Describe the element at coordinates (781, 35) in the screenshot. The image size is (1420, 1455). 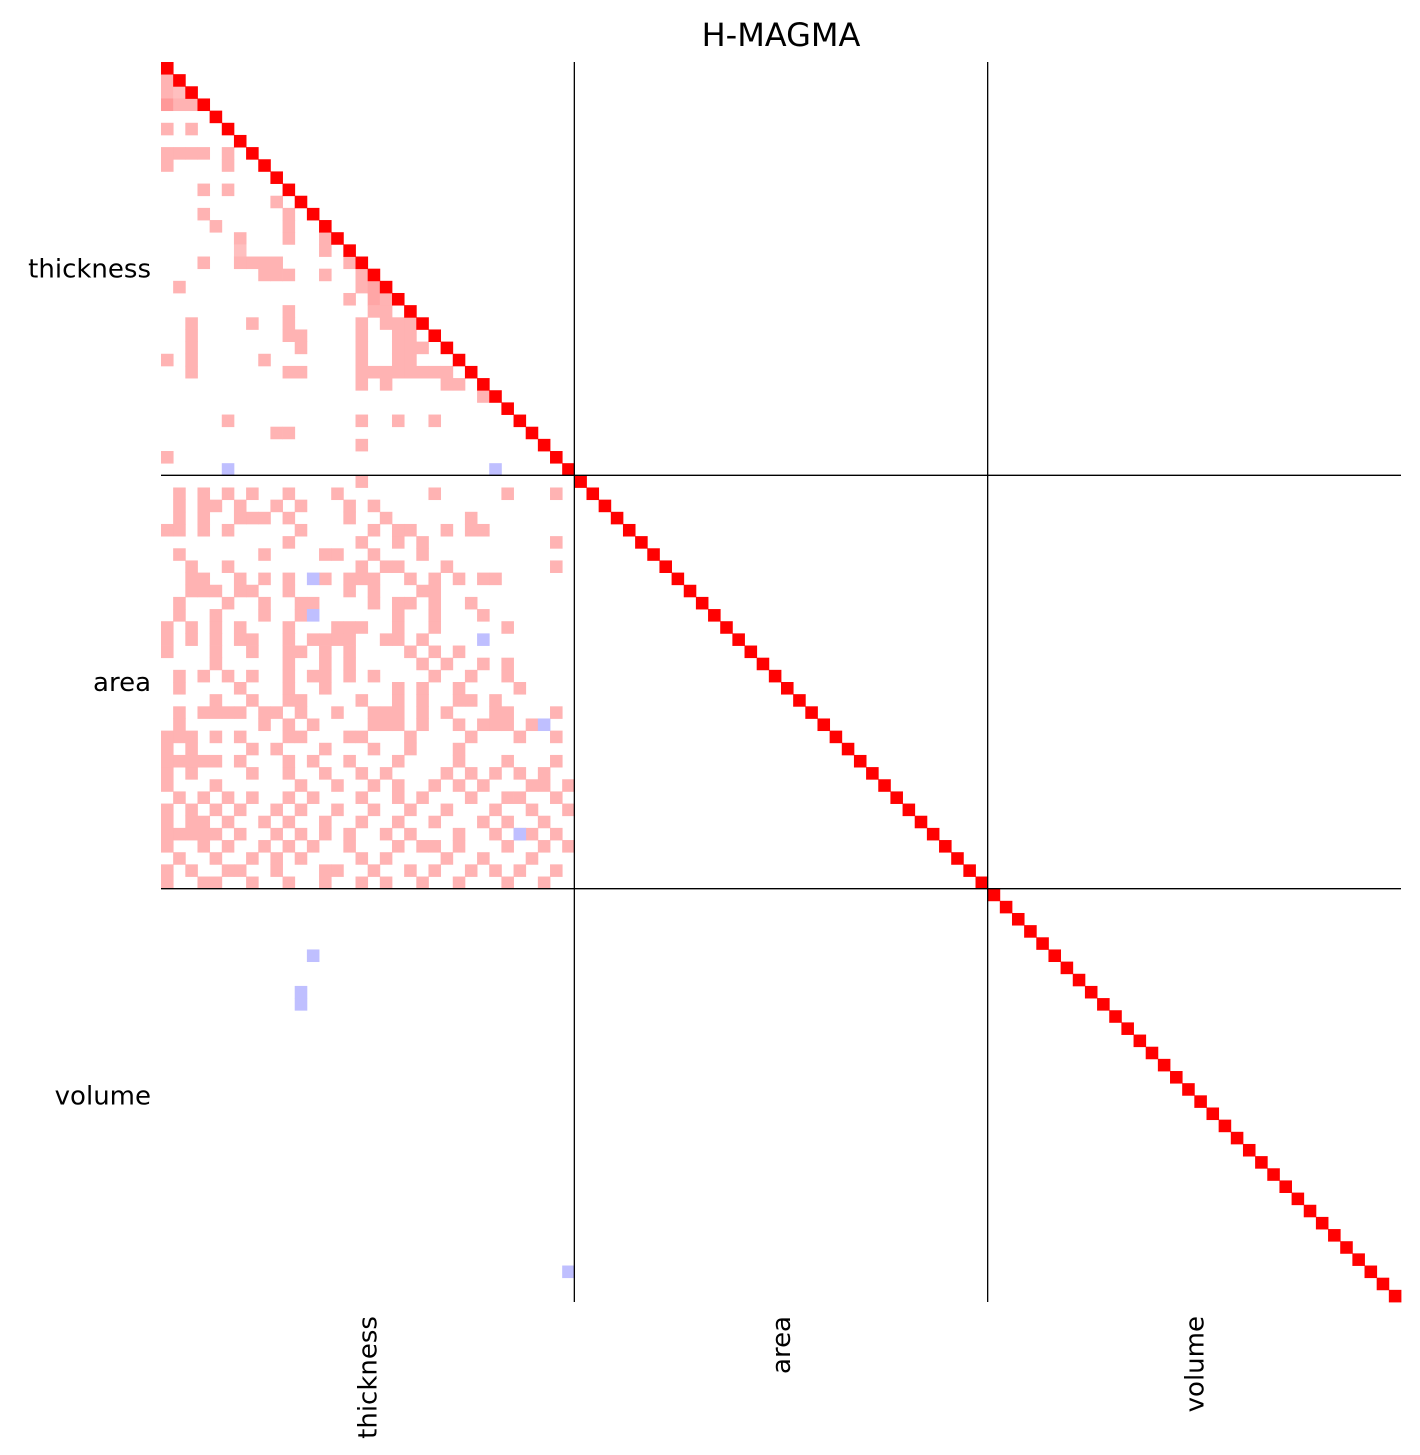
I see `chart-title: H-MAGMA` at that location.